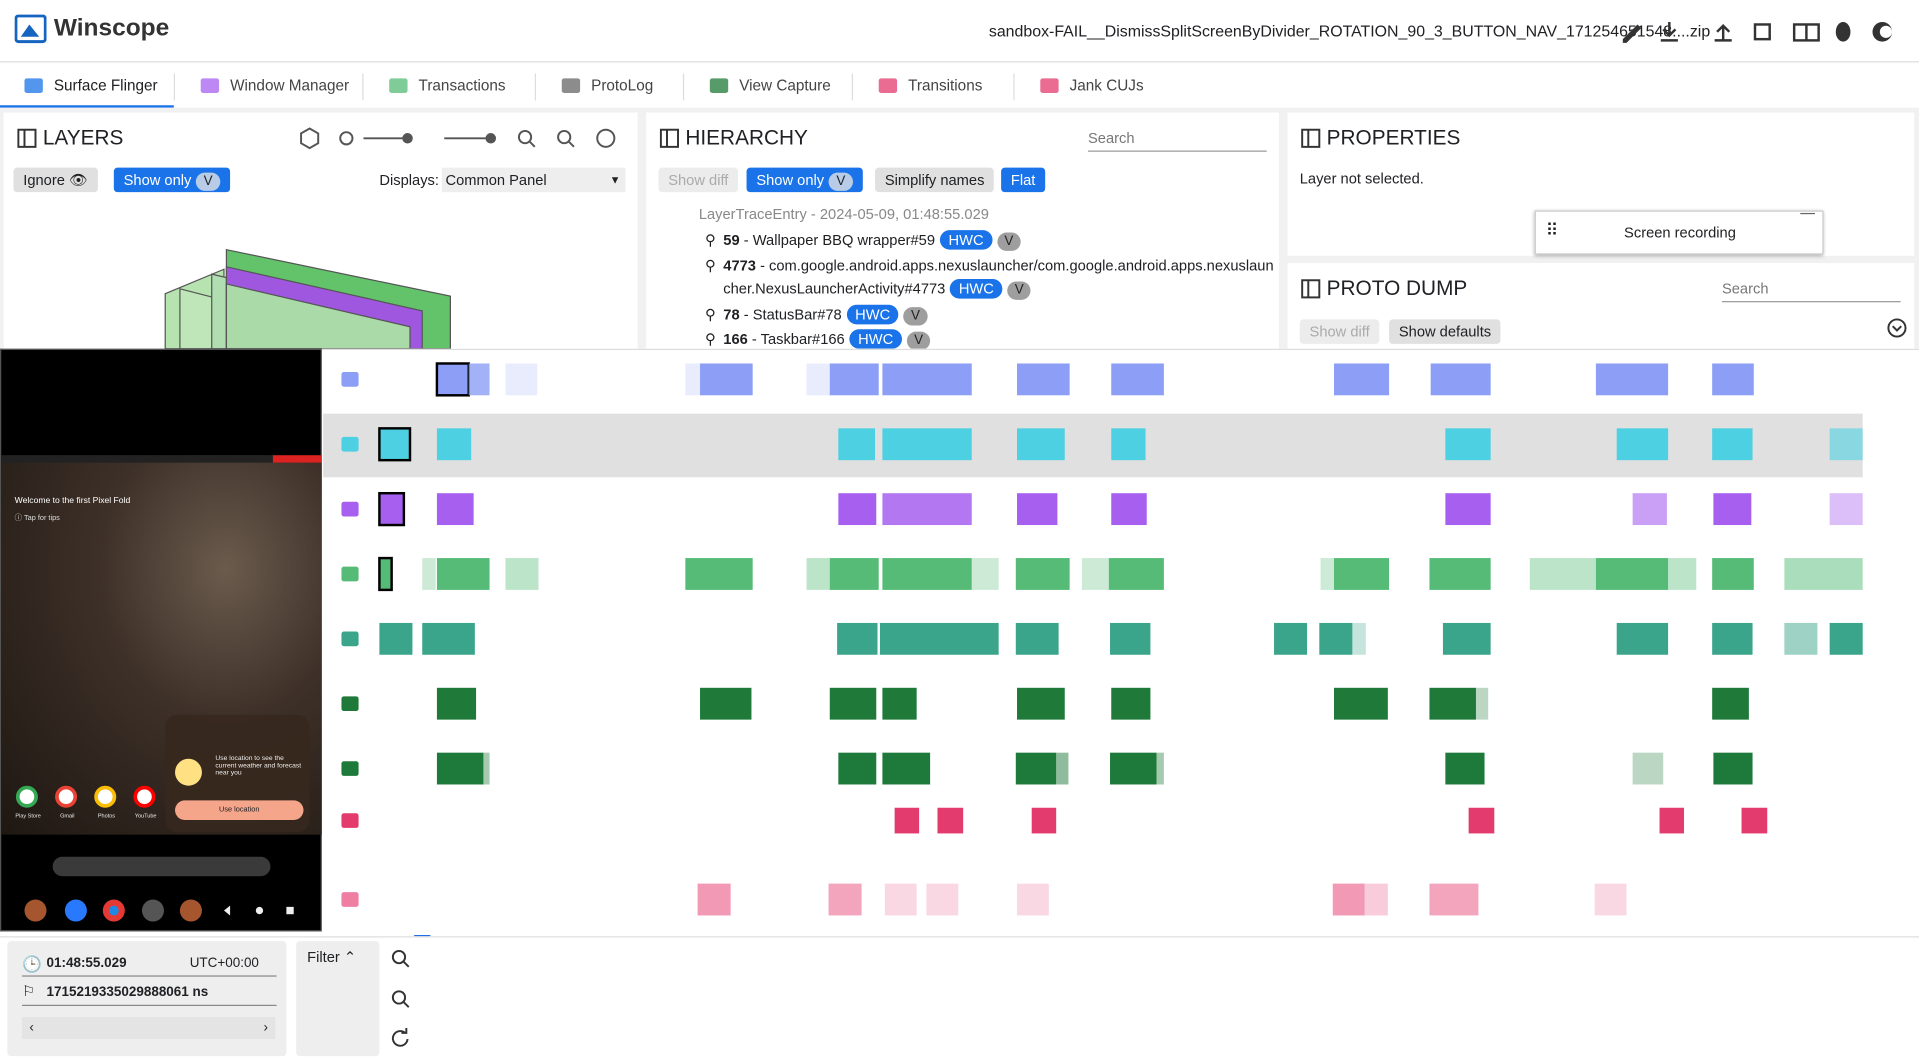 Image resolution: width=1919 pixels, height=1061 pixels. I want to click on filter-label: Filter ⌃, so click(332, 957).